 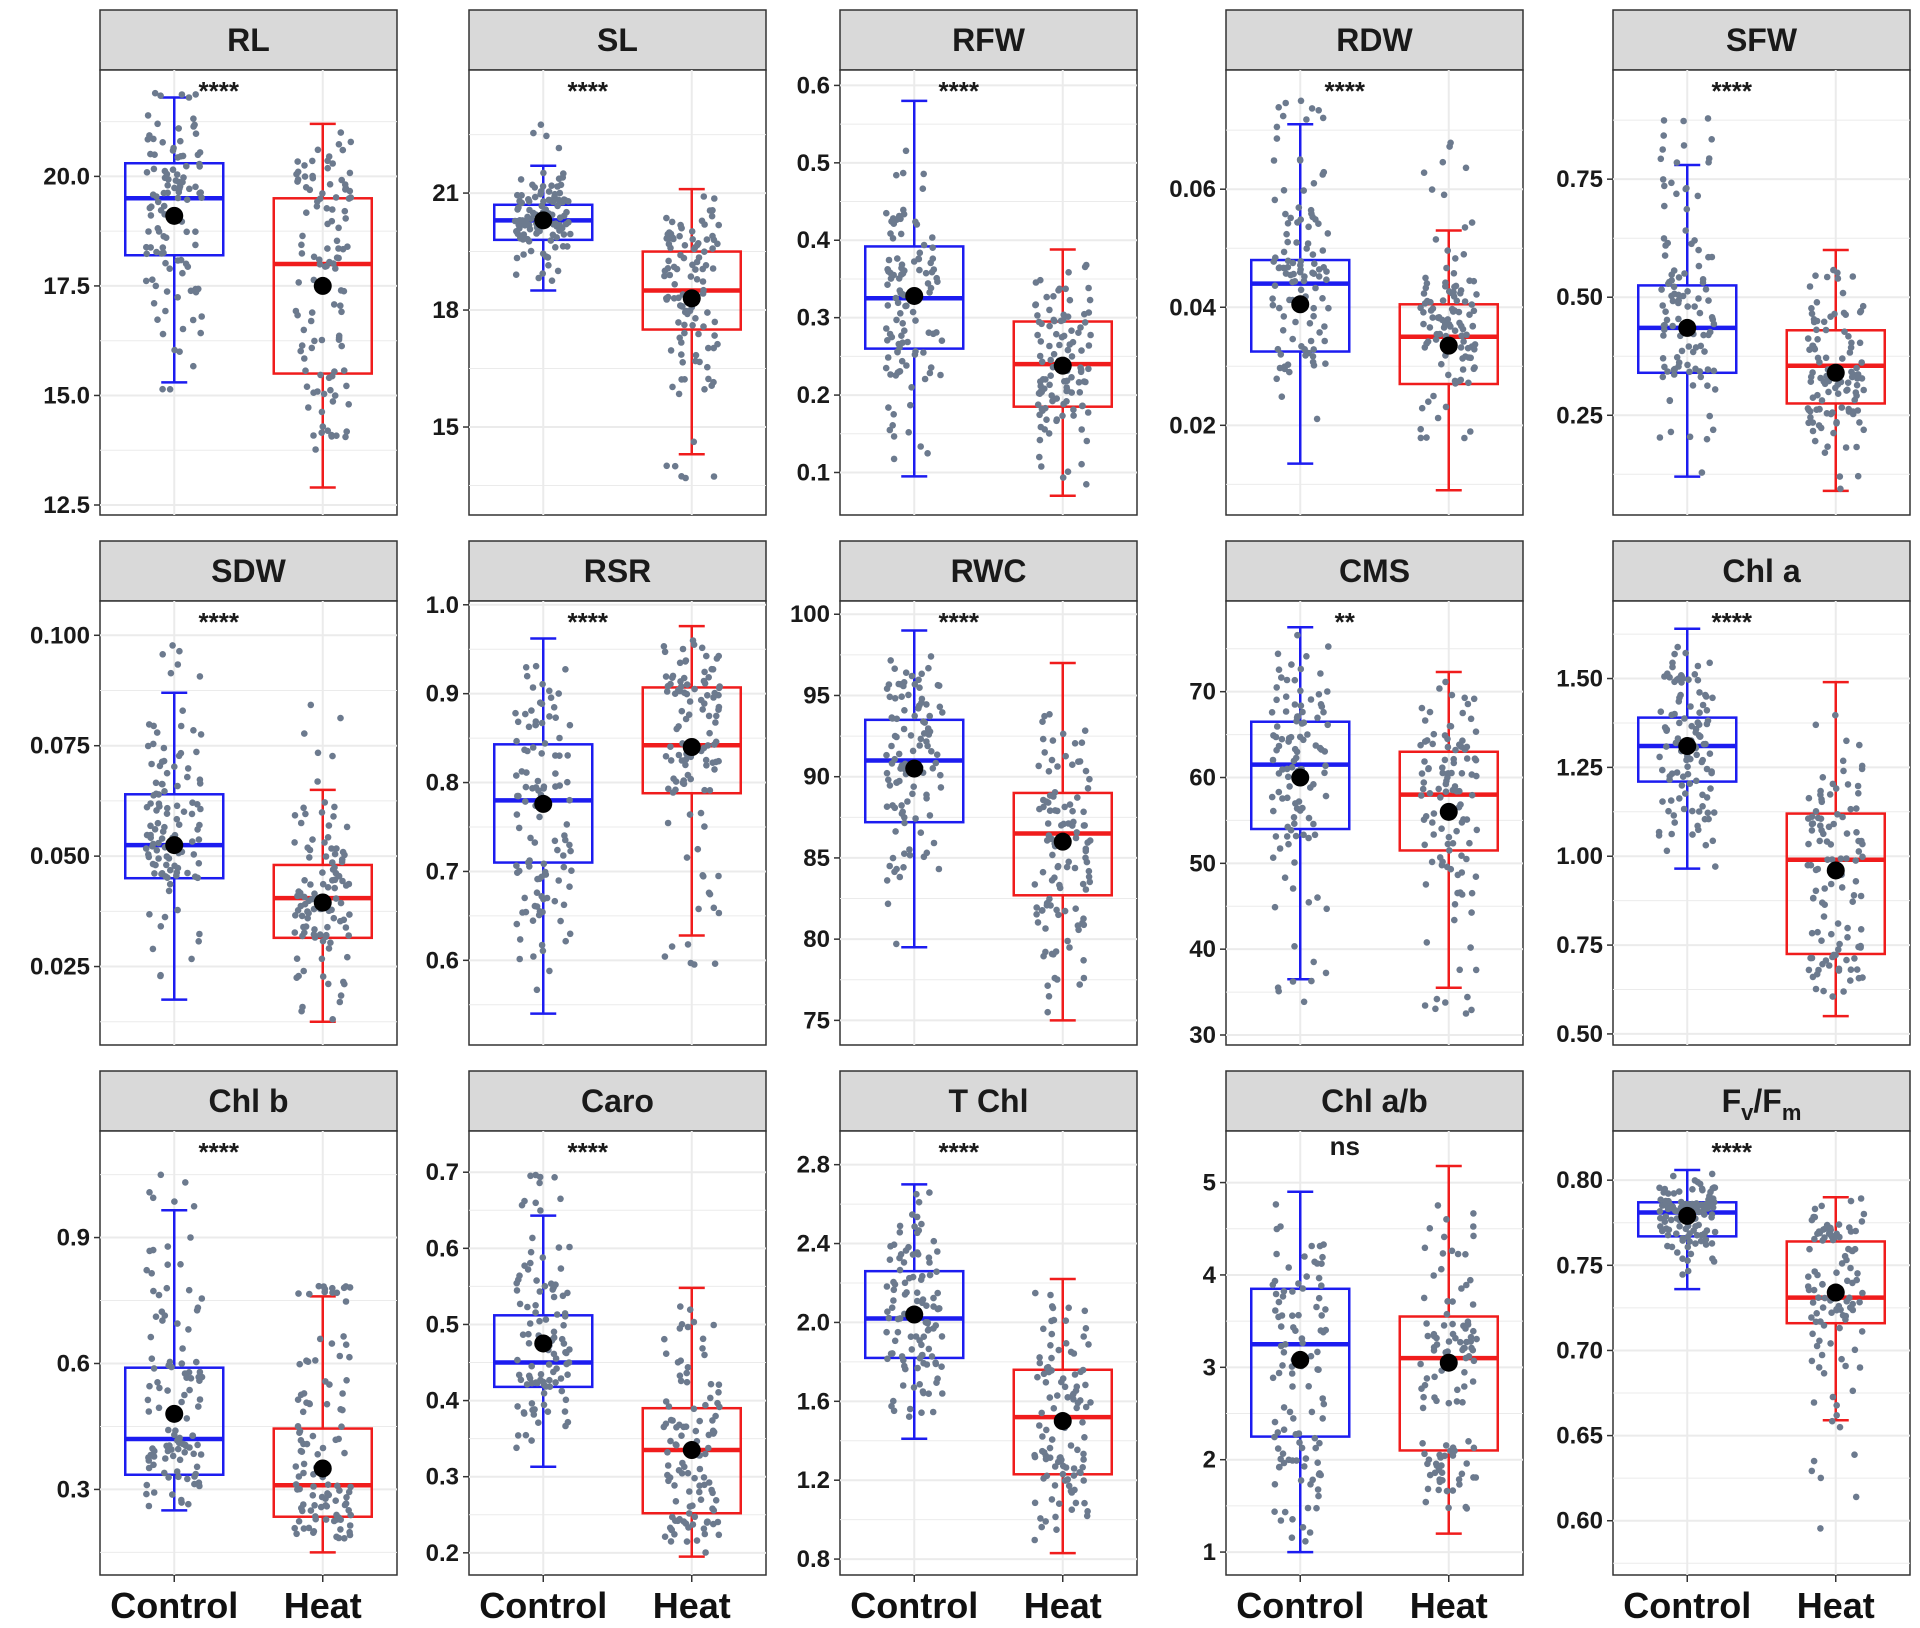 I want to click on y-tick-label: 0.75, so click(x=1579, y=1265).